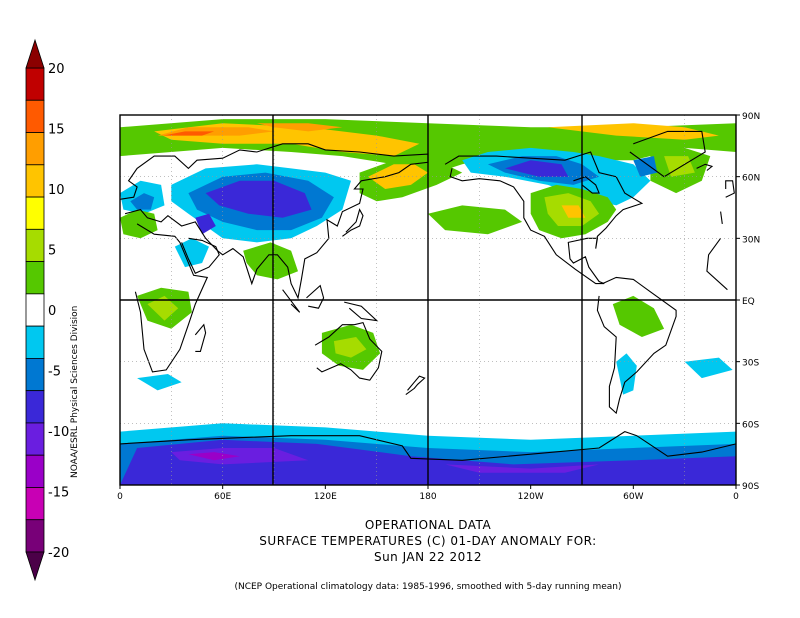 Image resolution: width=800 pixels, height=618 pixels. What do you see at coordinates (531, 497) in the screenshot?
I see `longitude-label: 120W` at bounding box center [531, 497].